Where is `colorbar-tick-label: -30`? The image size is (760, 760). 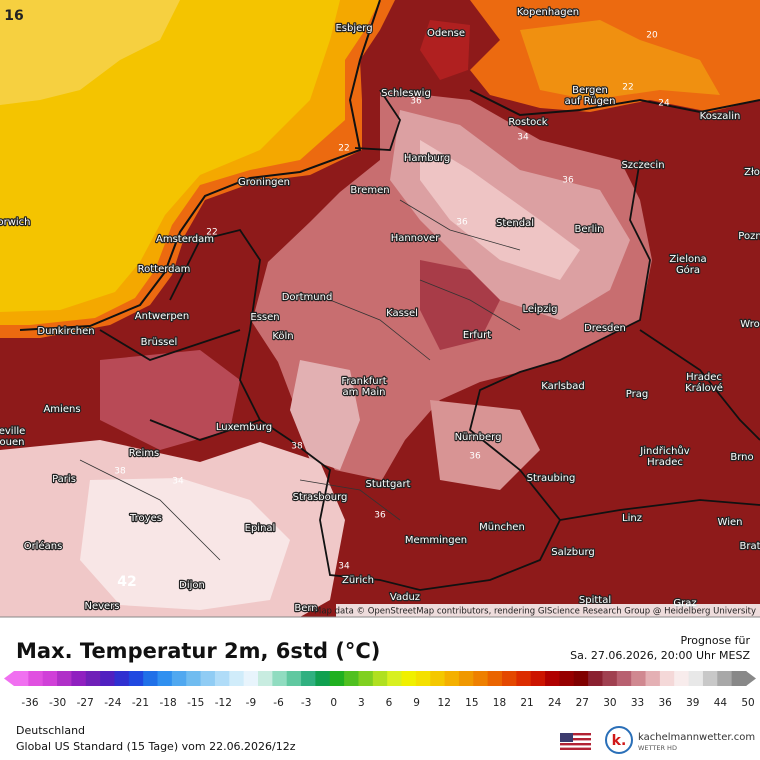 colorbar-tick-label: -30 is located at coordinates (57, 703).